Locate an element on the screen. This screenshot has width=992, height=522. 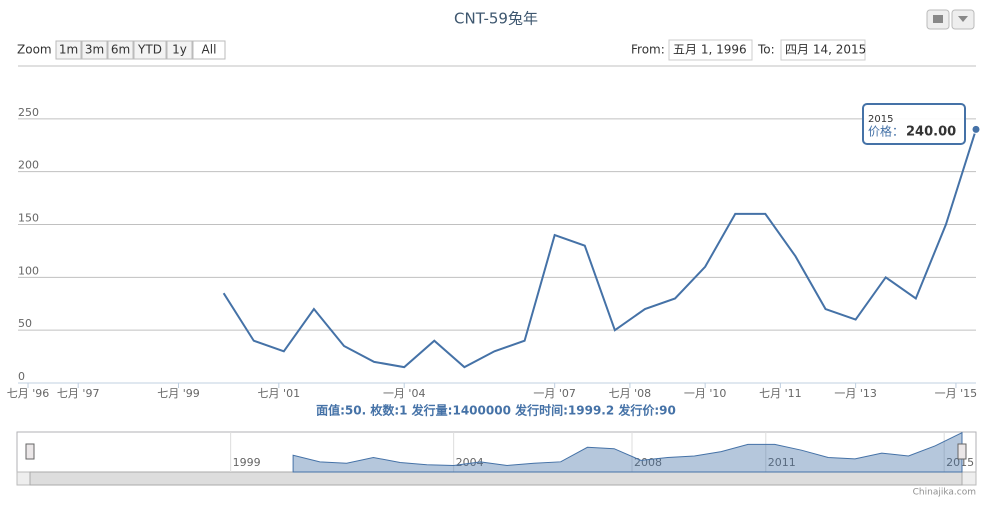
hover-point is located at coordinates (976, 129).